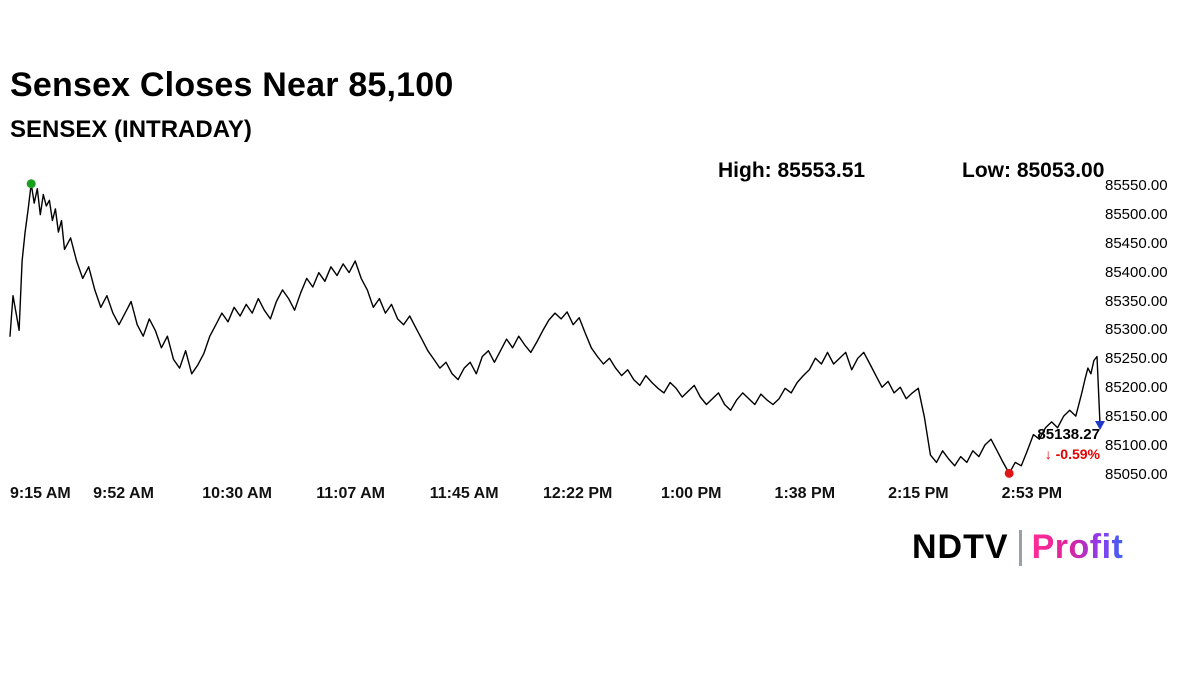 Image resolution: width=1200 pixels, height=675 pixels. Describe the element at coordinates (691, 493) in the screenshot. I see `x-tick-label: 1:00 PM` at that location.